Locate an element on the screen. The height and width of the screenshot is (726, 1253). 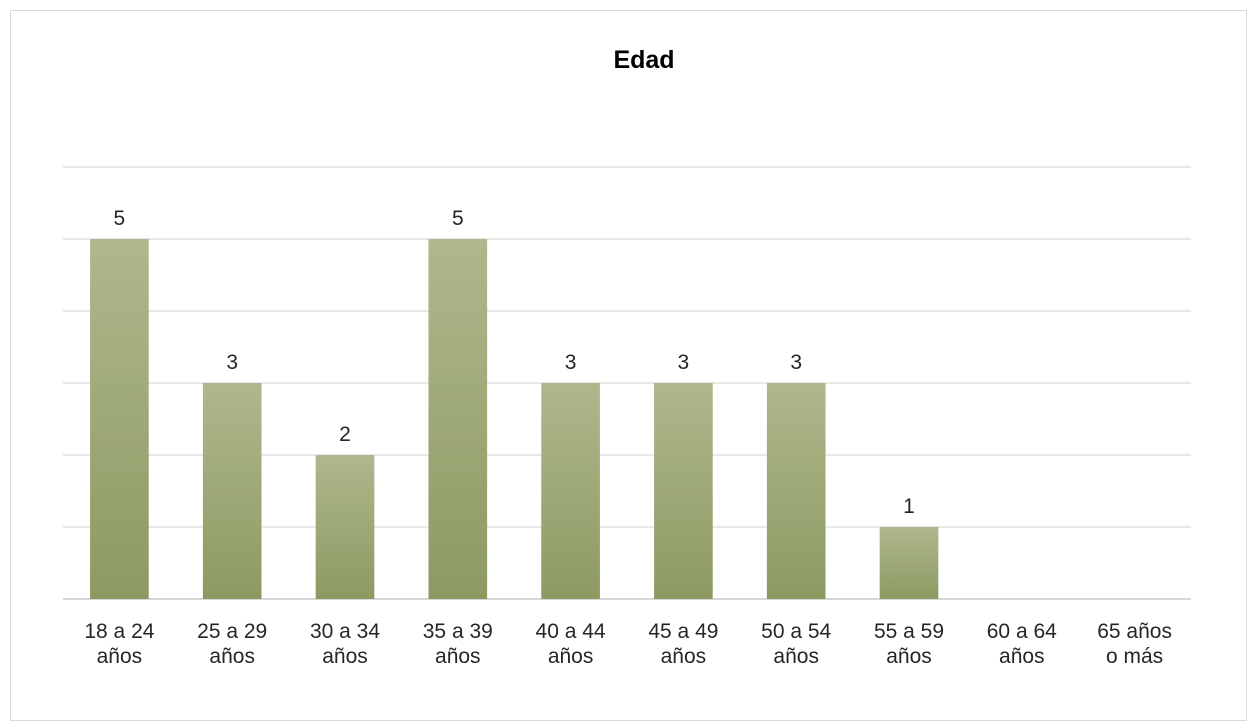
x-tick-label-2: 30 a 34 años is located at coordinates (345, 644).